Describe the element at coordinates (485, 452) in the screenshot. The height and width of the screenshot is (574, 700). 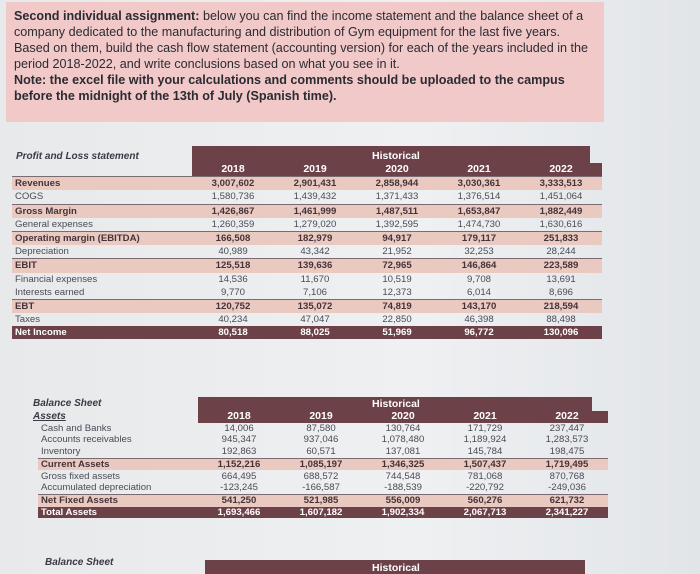
I see `cell-value: 145,784` at that location.